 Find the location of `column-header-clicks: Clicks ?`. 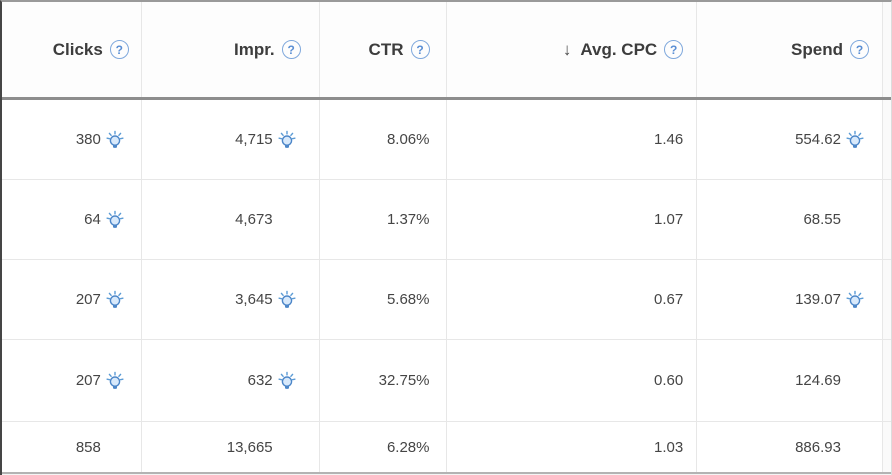

column-header-clicks: Clicks ? is located at coordinates (72, 49).